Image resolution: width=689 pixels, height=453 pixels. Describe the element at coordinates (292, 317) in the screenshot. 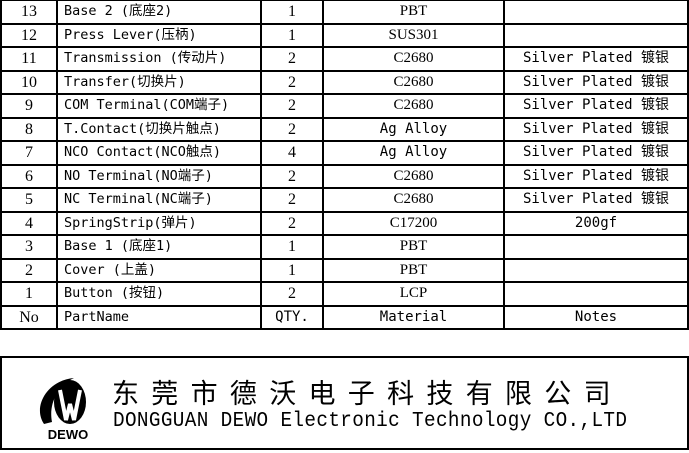

I see `header-qty: QTY.` at that location.